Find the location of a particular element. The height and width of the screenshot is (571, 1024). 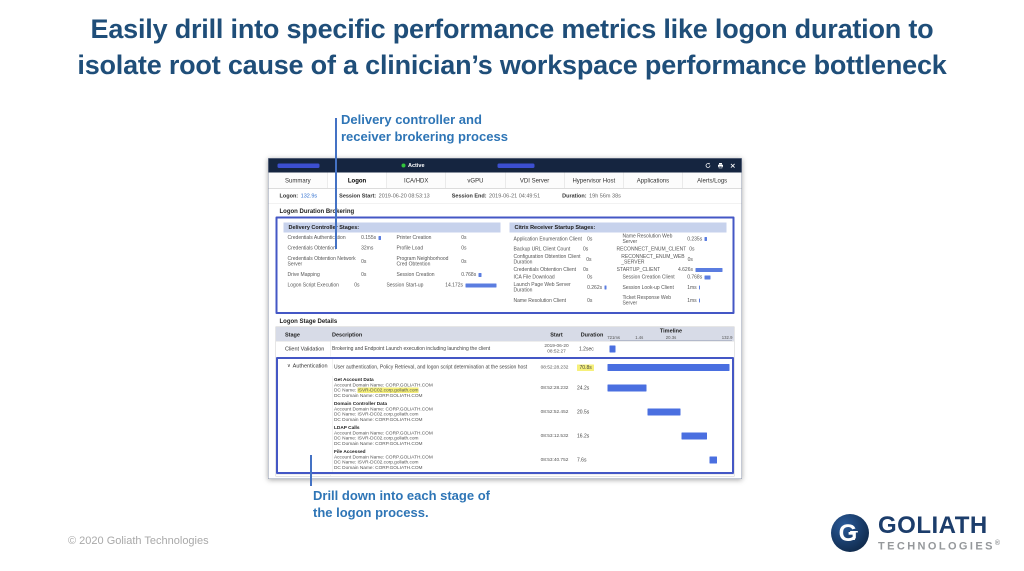

stage-label: Printer Creation is located at coordinates (414, 238).